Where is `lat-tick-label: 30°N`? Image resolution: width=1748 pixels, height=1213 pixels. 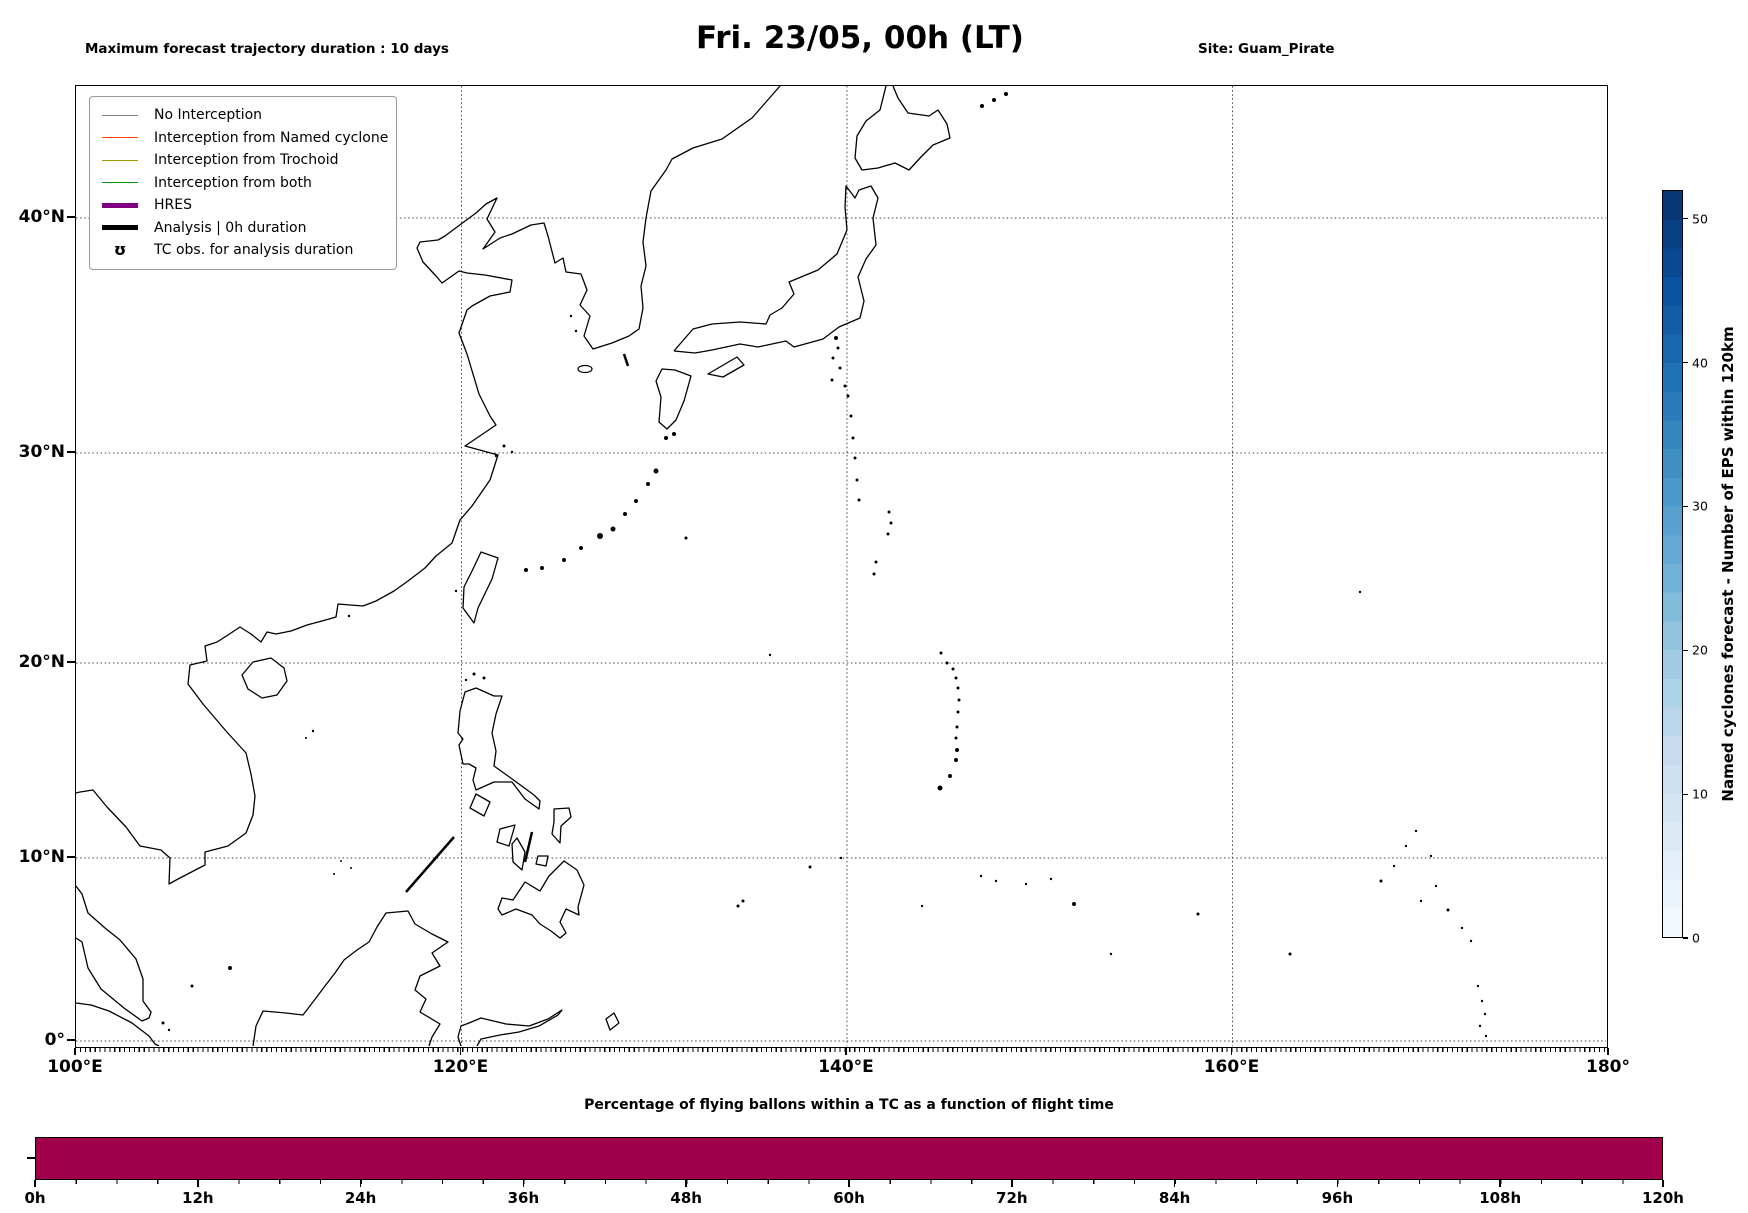
lat-tick-label: 30°N is located at coordinates (41, 452).